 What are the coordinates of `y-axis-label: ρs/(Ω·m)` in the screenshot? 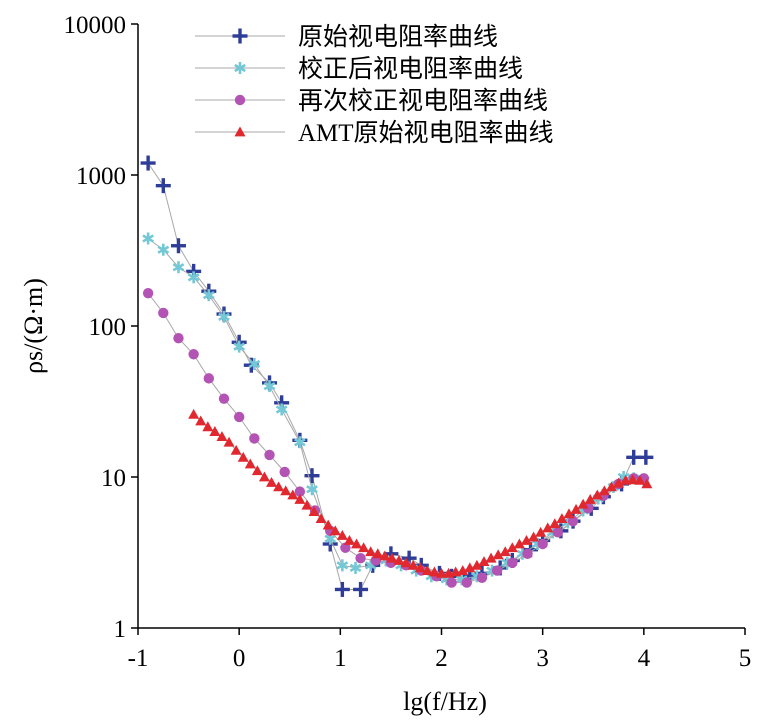 It's located at (33, 326).